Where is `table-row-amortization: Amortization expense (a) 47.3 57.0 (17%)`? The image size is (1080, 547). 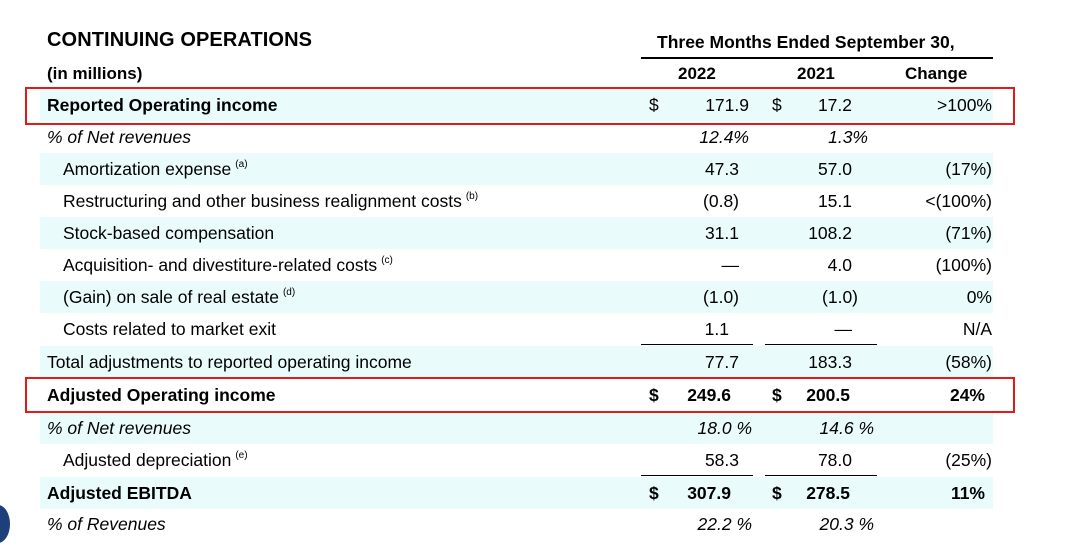
table-row-amortization: Amortization expense (a) 47.3 57.0 (17%) is located at coordinates (516, 169).